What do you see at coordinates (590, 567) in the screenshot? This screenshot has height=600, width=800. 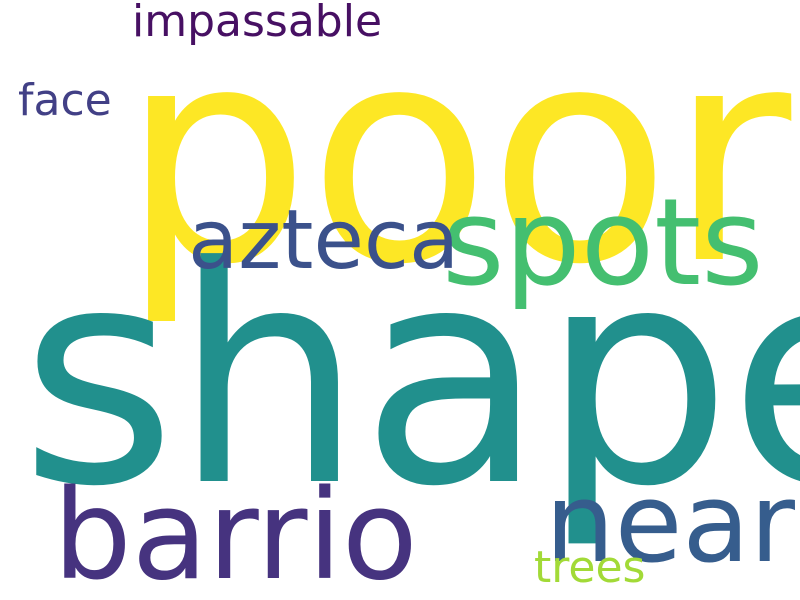 I see `word-trees: trees` at bounding box center [590, 567].